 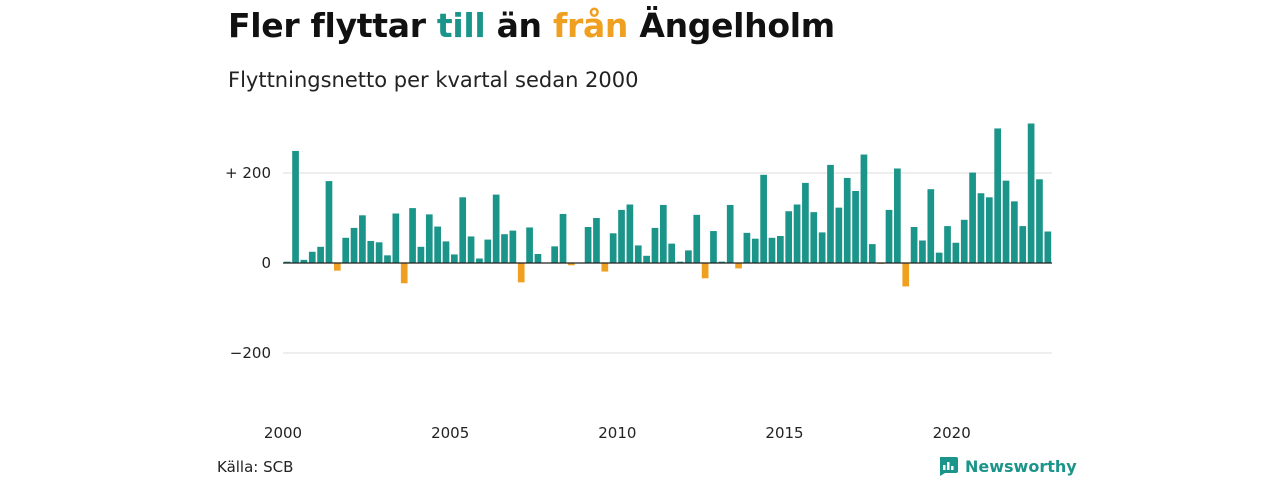 What do you see at coordinates (461, 25) in the screenshot?
I see `title-part-till: till` at bounding box center [461, 25].